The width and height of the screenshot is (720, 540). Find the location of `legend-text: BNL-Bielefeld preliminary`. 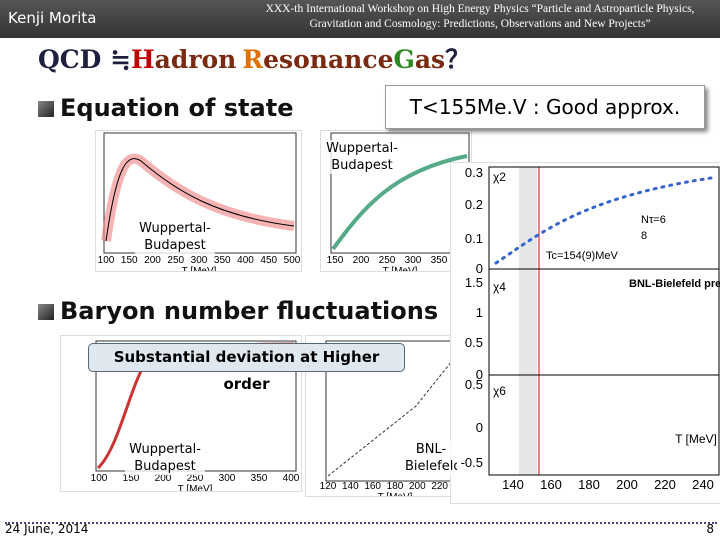

legend-text: BNL-Bielefeld preliminary is located at coordinates (674, 284).